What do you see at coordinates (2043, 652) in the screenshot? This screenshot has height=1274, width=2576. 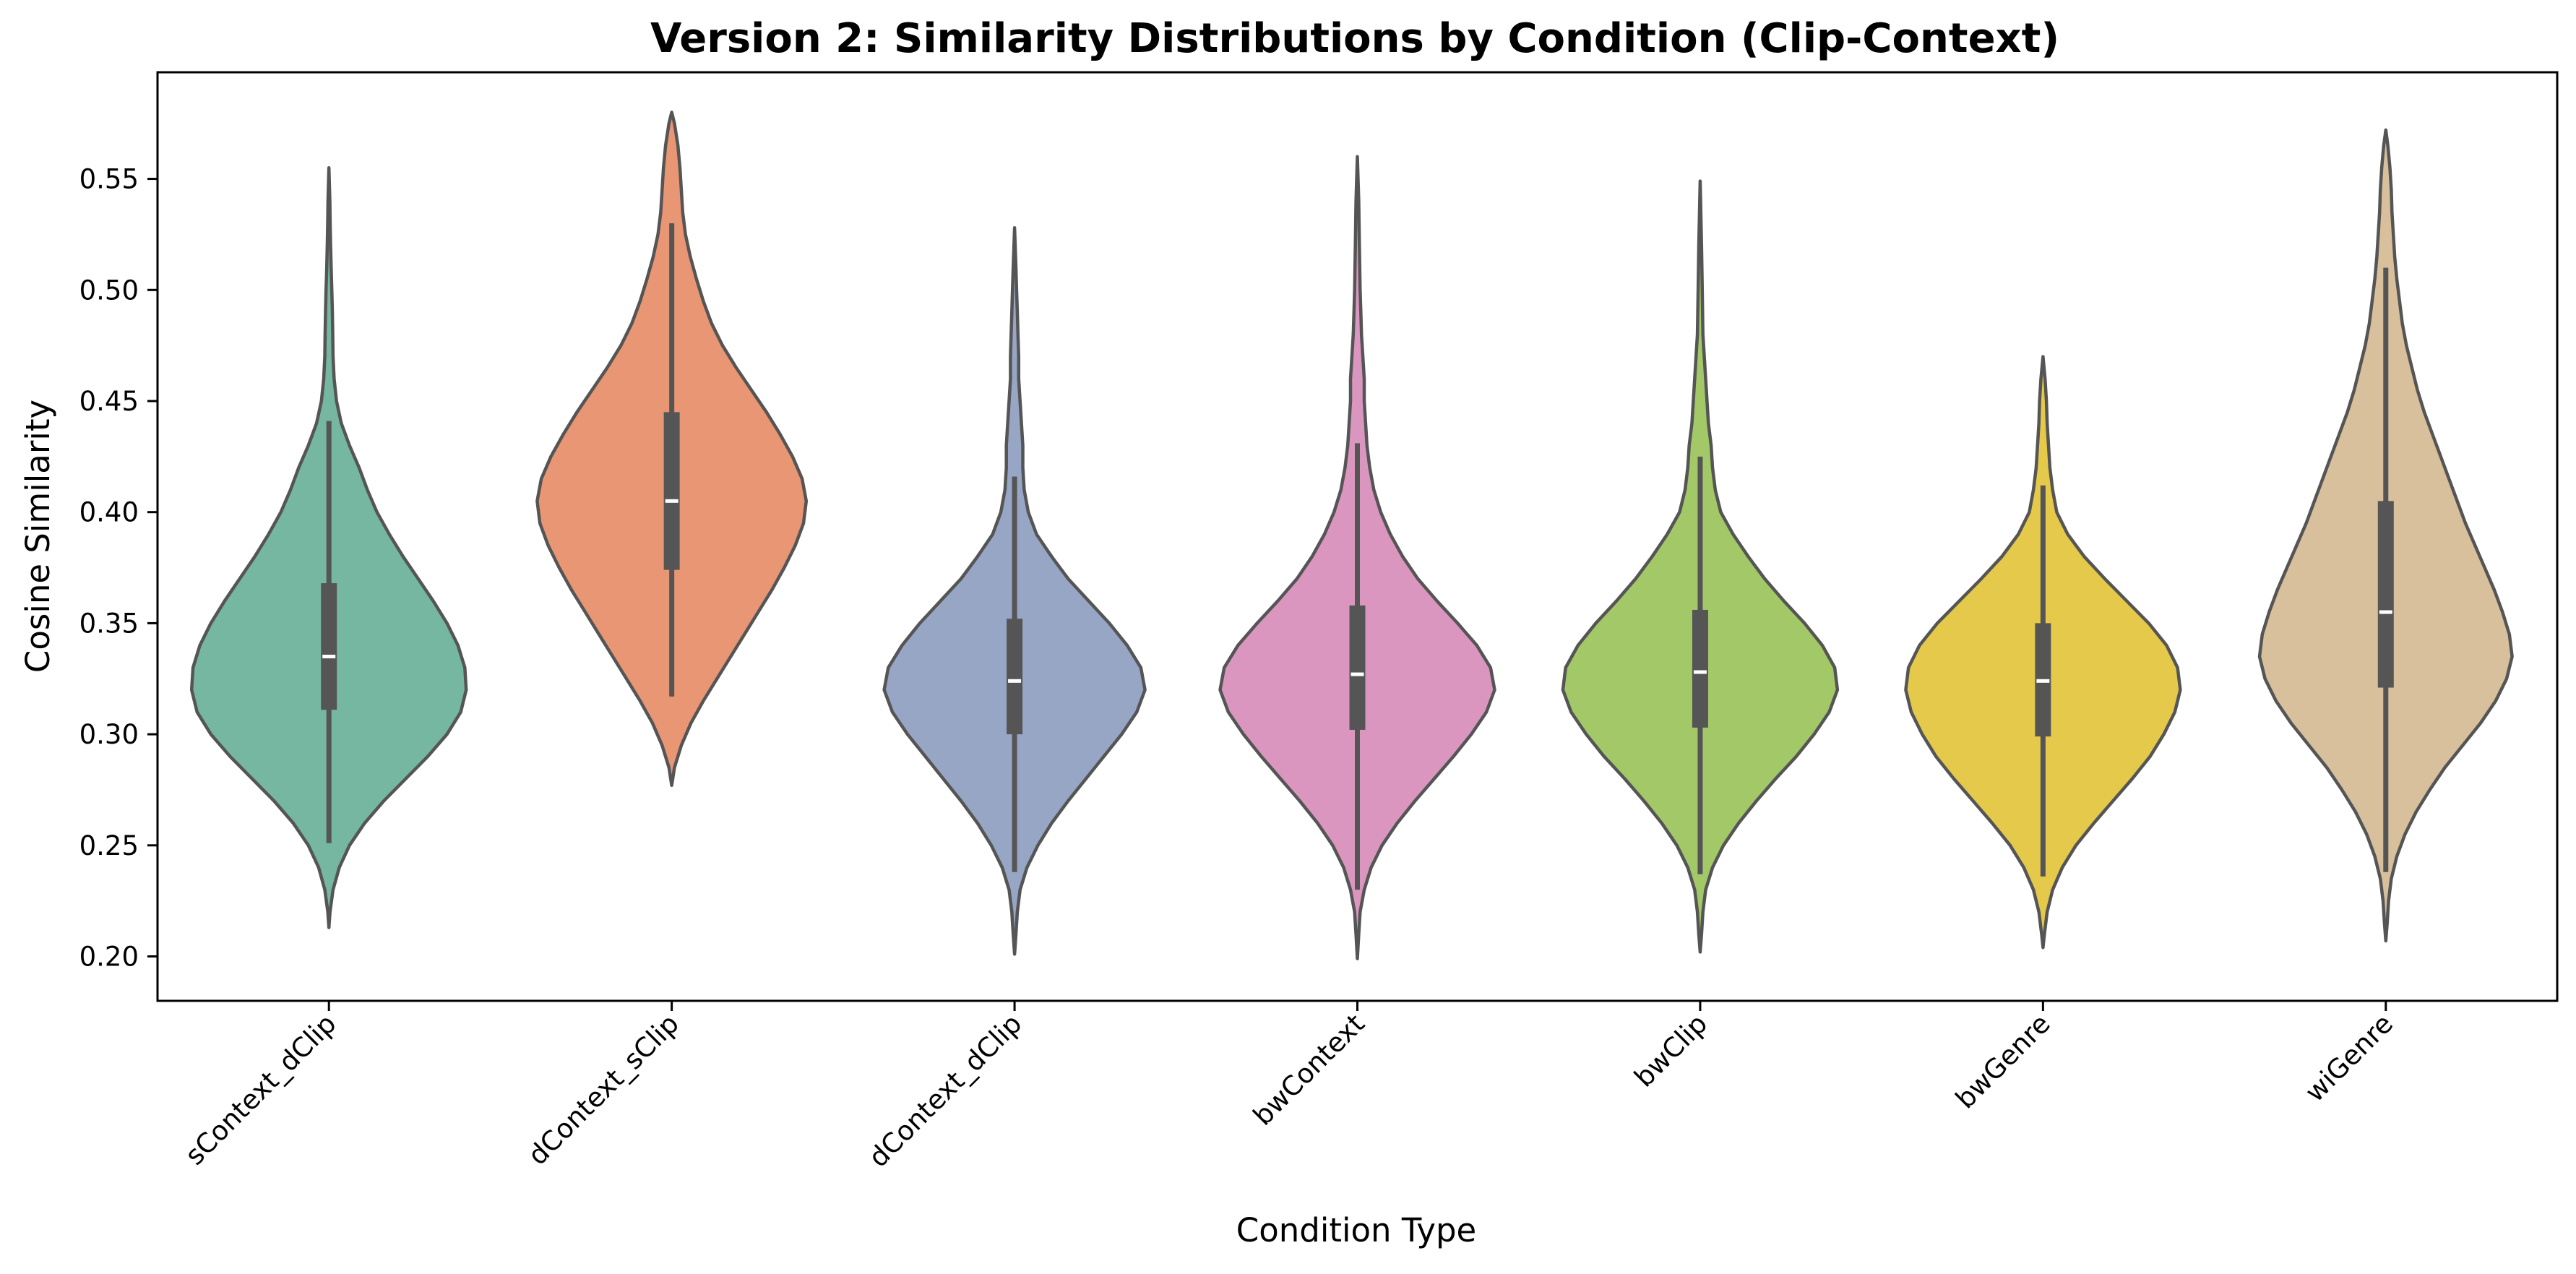 I see `violin-bwGenre` at bounding box center [2043, 652].